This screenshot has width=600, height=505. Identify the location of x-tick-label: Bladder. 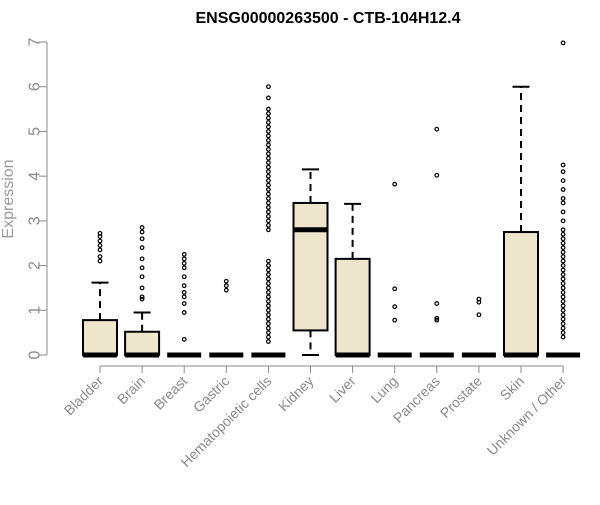
(84, 396).